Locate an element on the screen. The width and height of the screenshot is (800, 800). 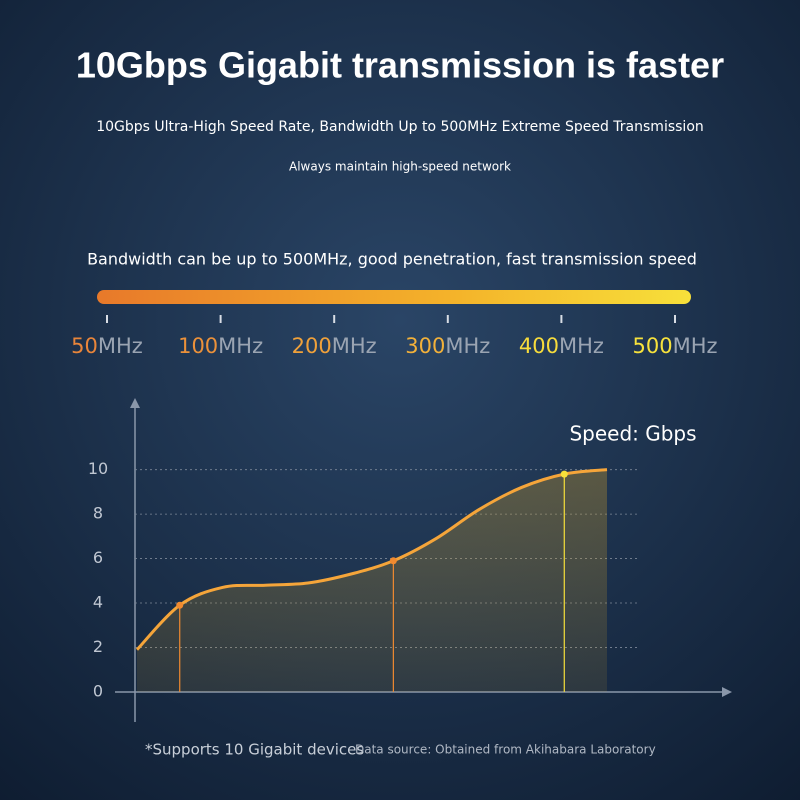
scale-value: 50 is located at coordinates (84, 346).